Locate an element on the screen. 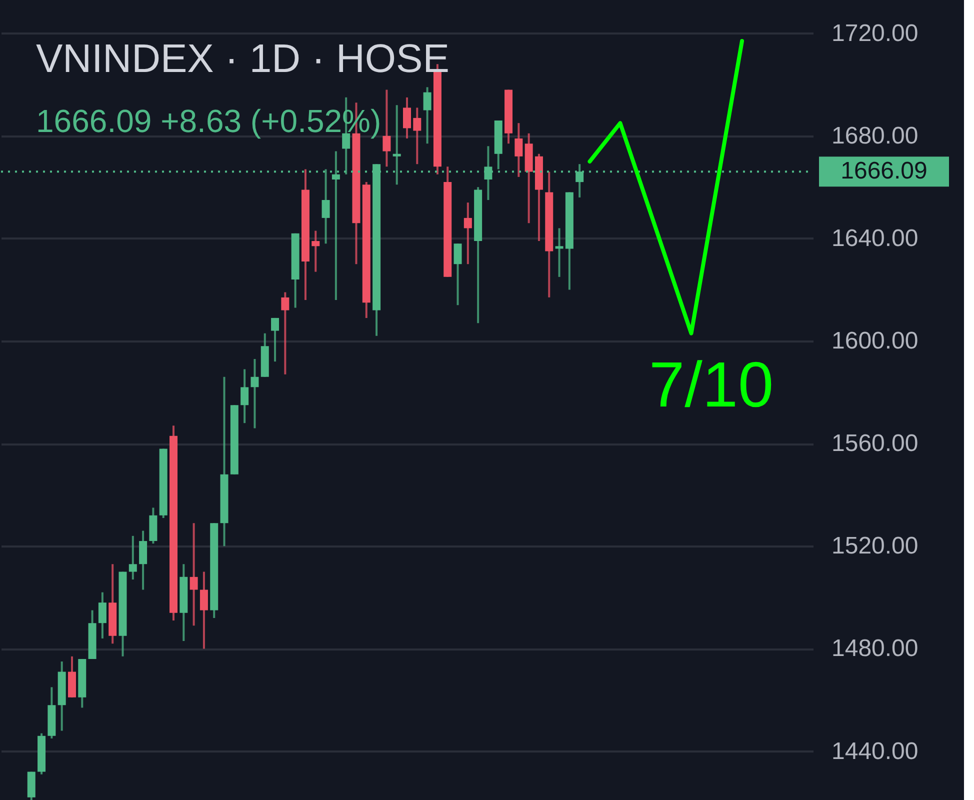  y-tick-label: 1520.00 is located at coordinates (875, 546).